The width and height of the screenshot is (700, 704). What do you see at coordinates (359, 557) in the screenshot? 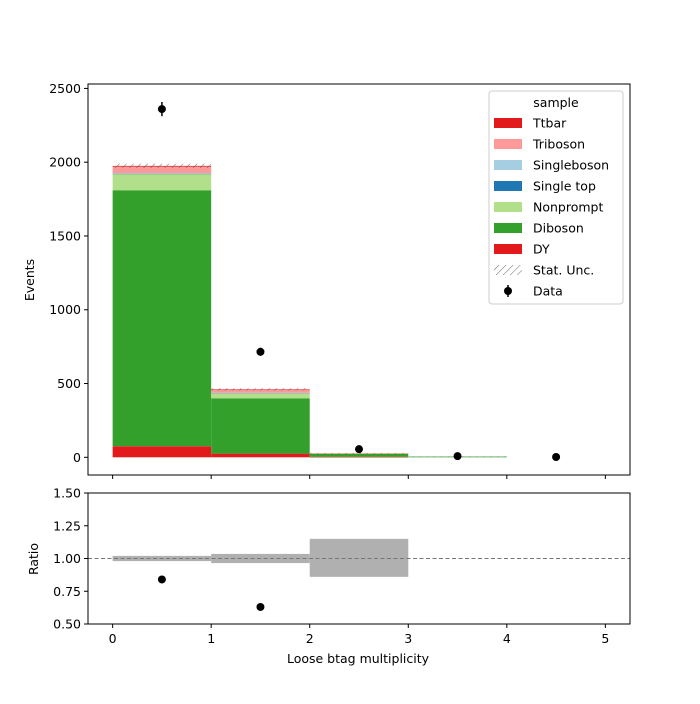
I see `ratio-unc-bin` at bounding box center [359, 557].